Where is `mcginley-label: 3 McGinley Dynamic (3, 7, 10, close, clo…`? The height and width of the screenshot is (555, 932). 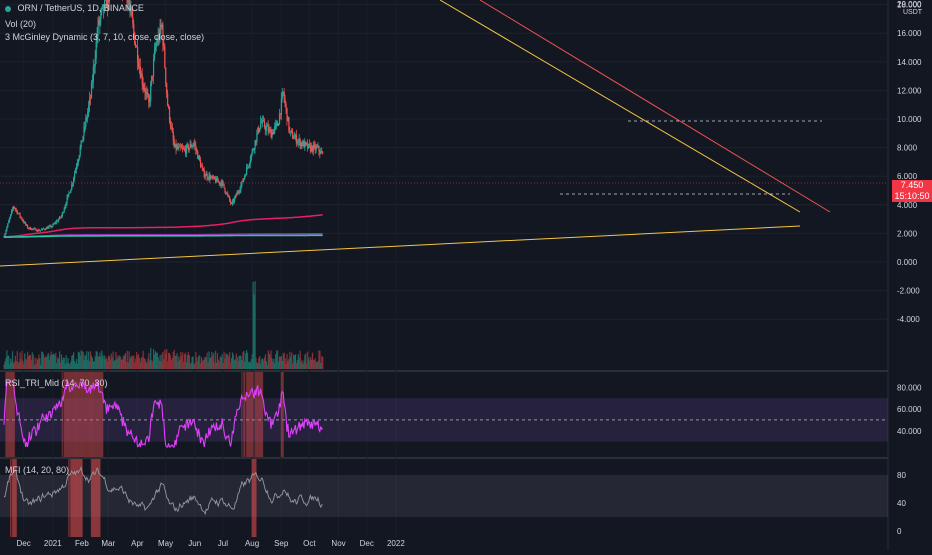 mcginley-label: 3 McGinley Dynamic (3, 7, 10, close, clo… is located at coordinates (105, 37).